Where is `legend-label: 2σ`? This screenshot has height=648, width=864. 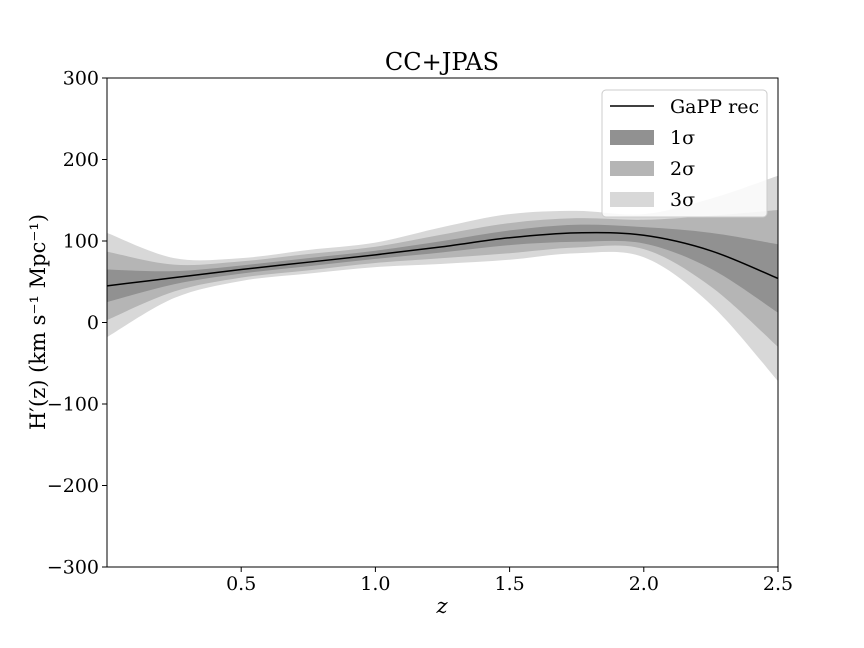 legend-label: 2σ is located at coordinates (682, 169).